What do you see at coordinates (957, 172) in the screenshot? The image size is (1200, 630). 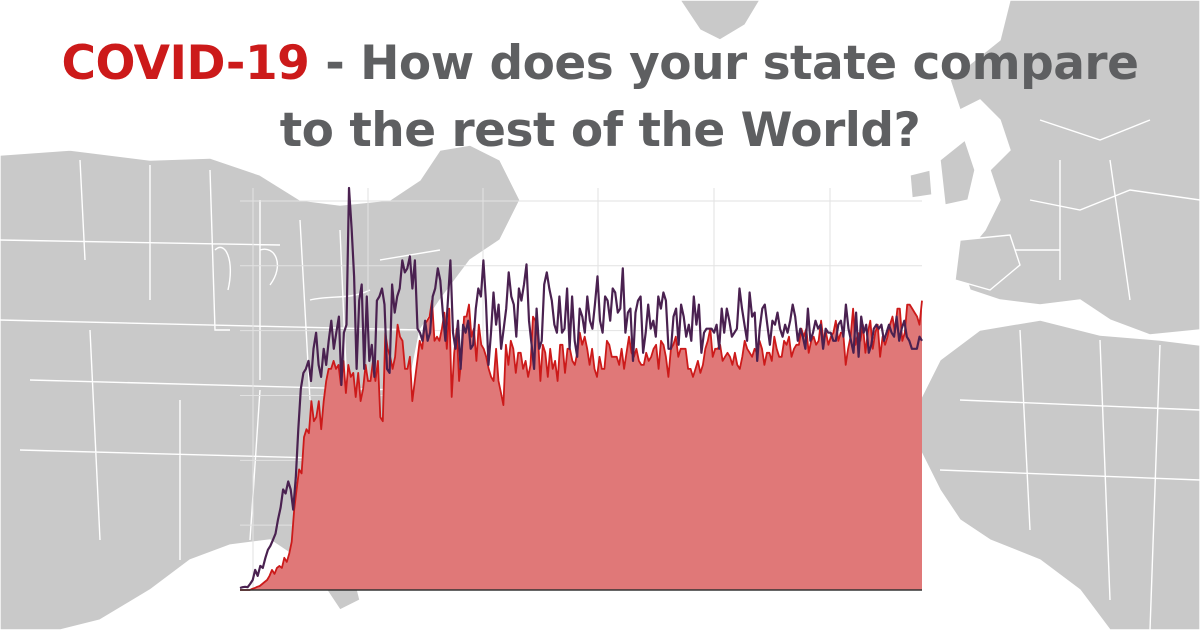 I see `british-isles-map-shape` at bounding box center [957, 172].